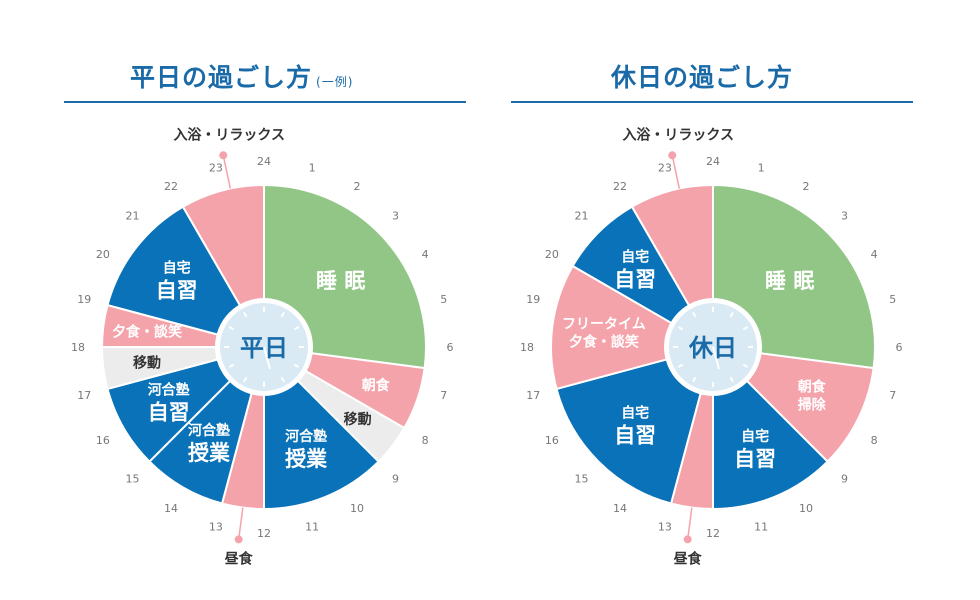 The width and height of the screenshot is (980, 600). I want to click on weekday-segment-label-2: 移動, so click(358, 419).